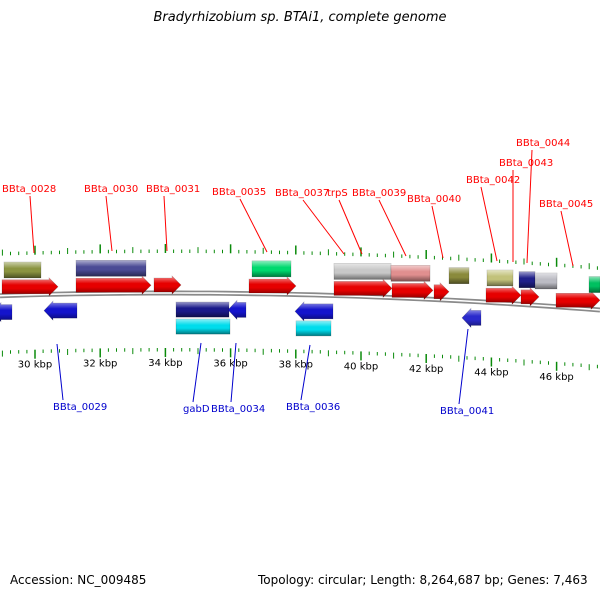 The image size is (600, 600). I want to click on ruler-label: 32 kbp, so click(100, 363).